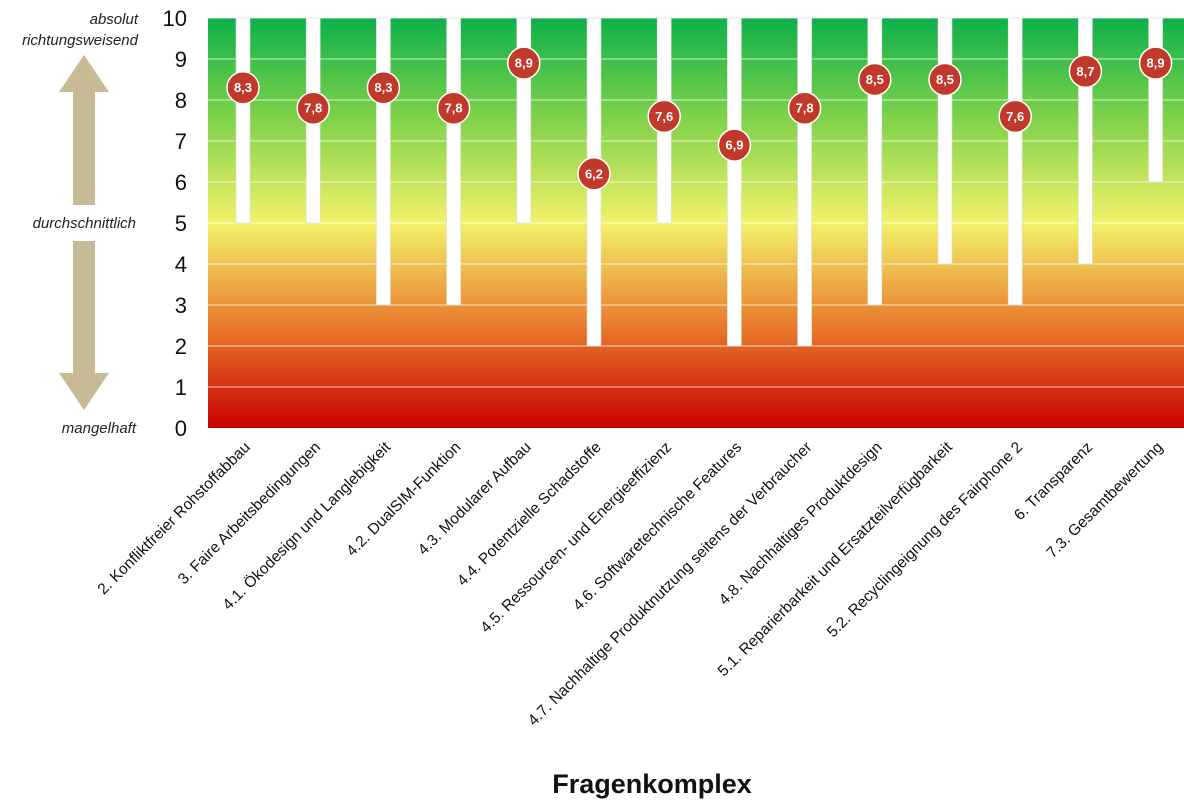 The image size is (1184, 801). Describe the element at coordinates (181, 264) in the screenshot. I see `y-tick-label: 4` at that location.